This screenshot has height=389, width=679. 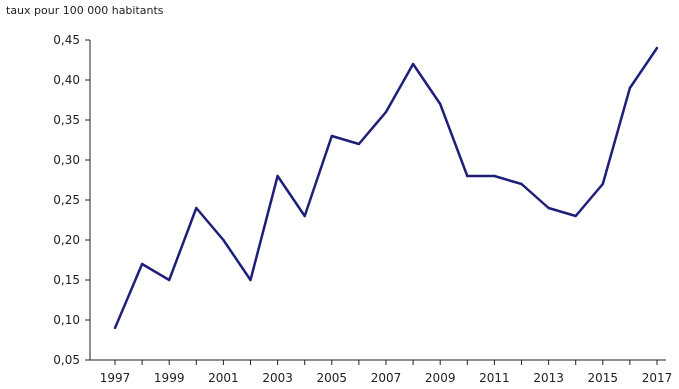 I want to click on y-tick-label: 0,25, so click(x=66, y=200).